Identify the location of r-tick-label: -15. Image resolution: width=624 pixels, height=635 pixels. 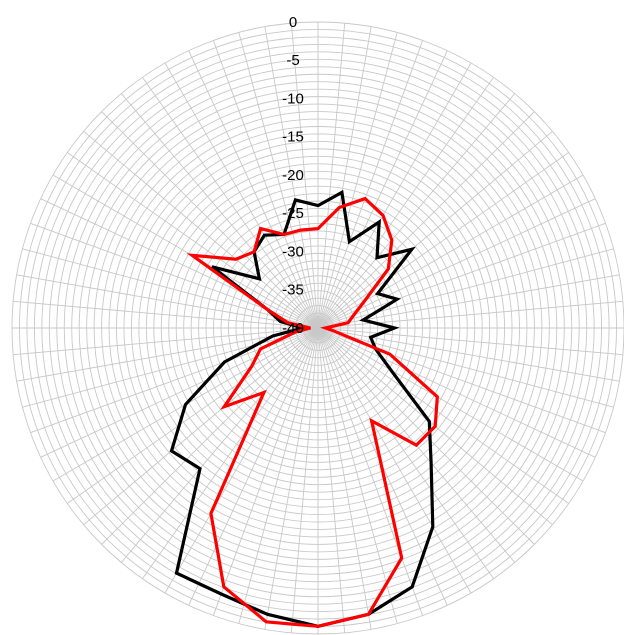
(293, 137).